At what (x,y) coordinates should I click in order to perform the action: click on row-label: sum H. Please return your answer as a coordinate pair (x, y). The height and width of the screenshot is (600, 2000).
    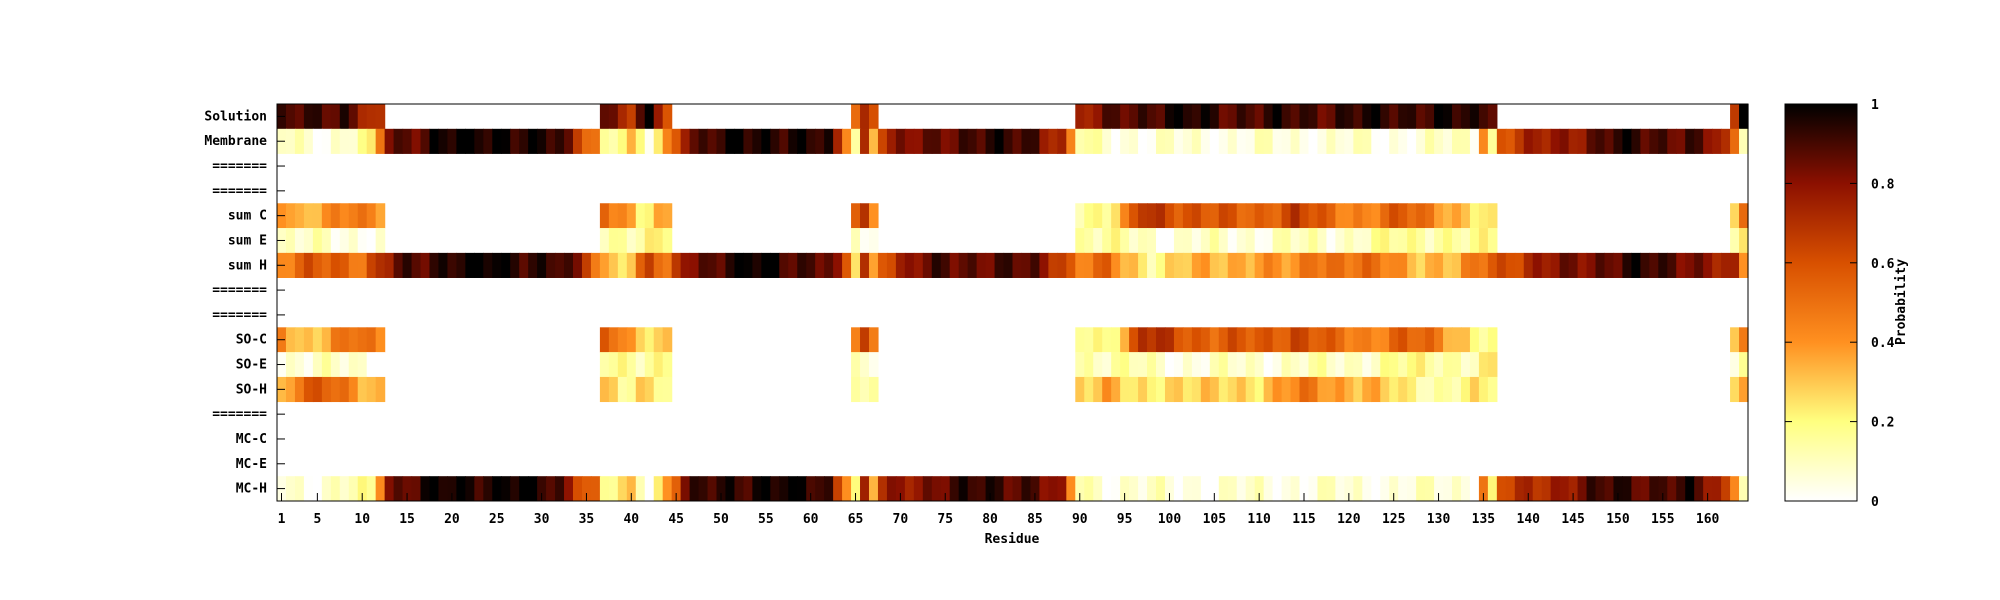
    Looking at the image, I should click on (247, 265).